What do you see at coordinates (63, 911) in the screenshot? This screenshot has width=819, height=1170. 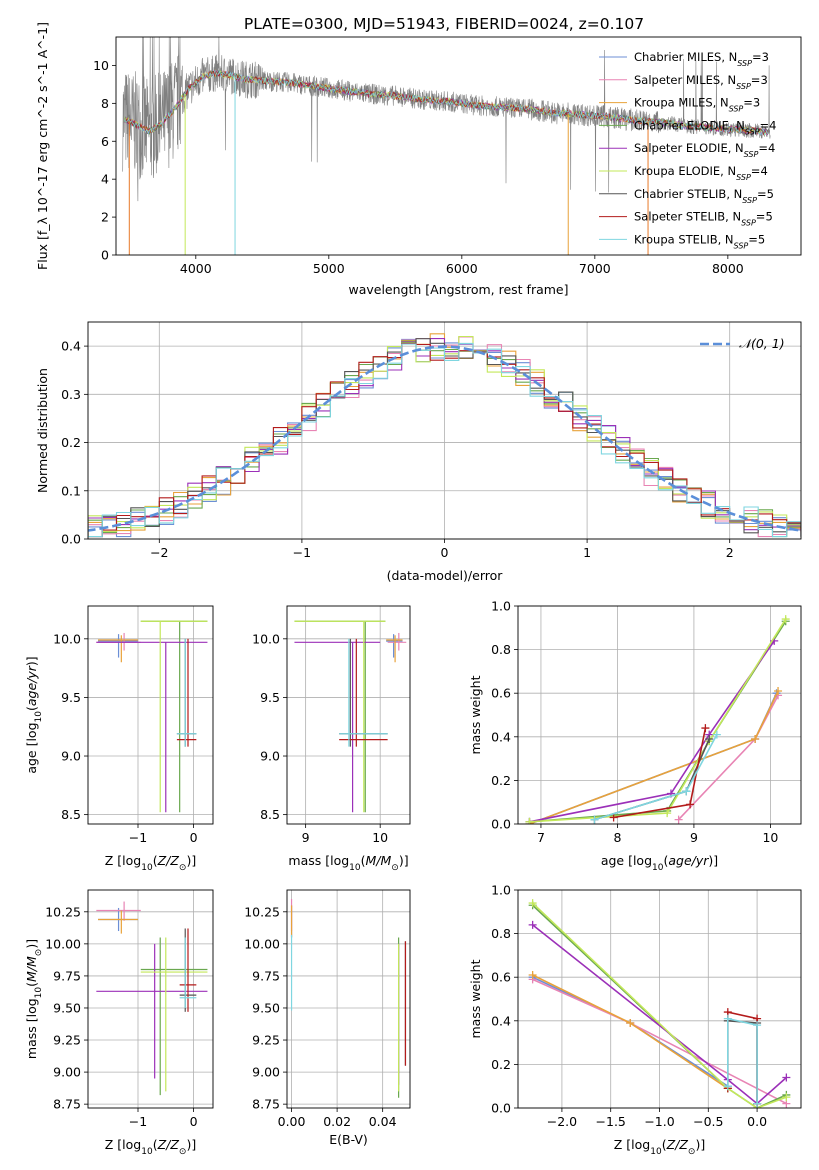 I see `y-tick-label: 10.25` at bounding box center [63, 911].